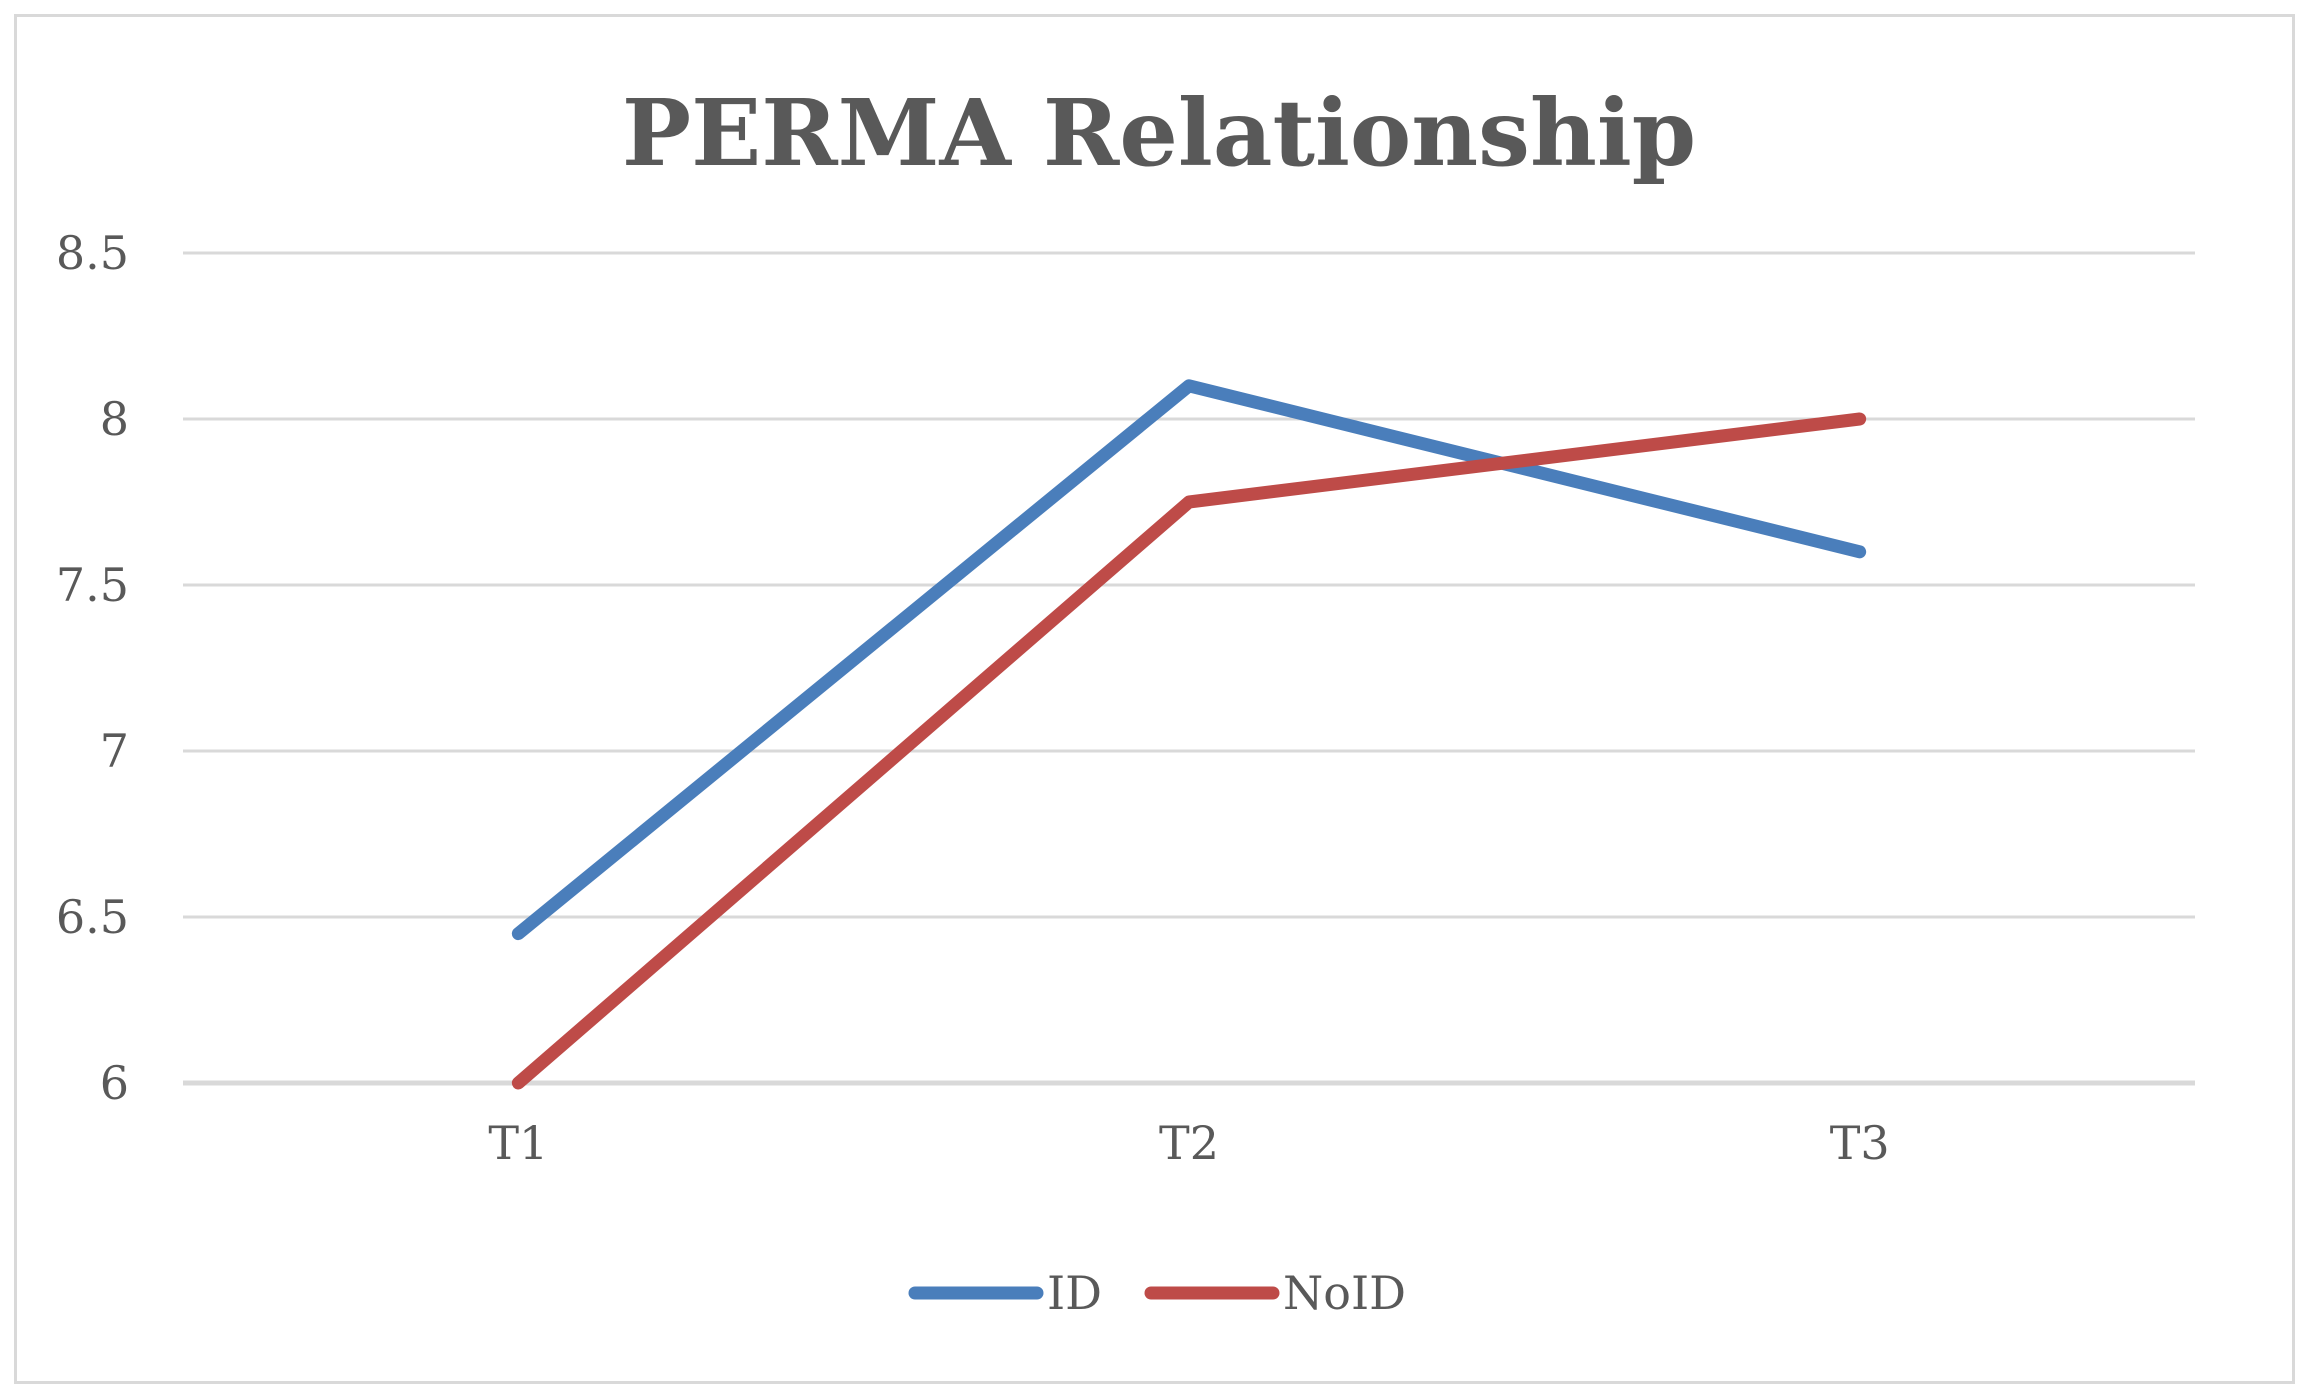 This screenshot has height=1398, width=2311. Describe the element at coordinates (92, 253) in the screenshot. I see `y-tick-label: 8.5` at that location.